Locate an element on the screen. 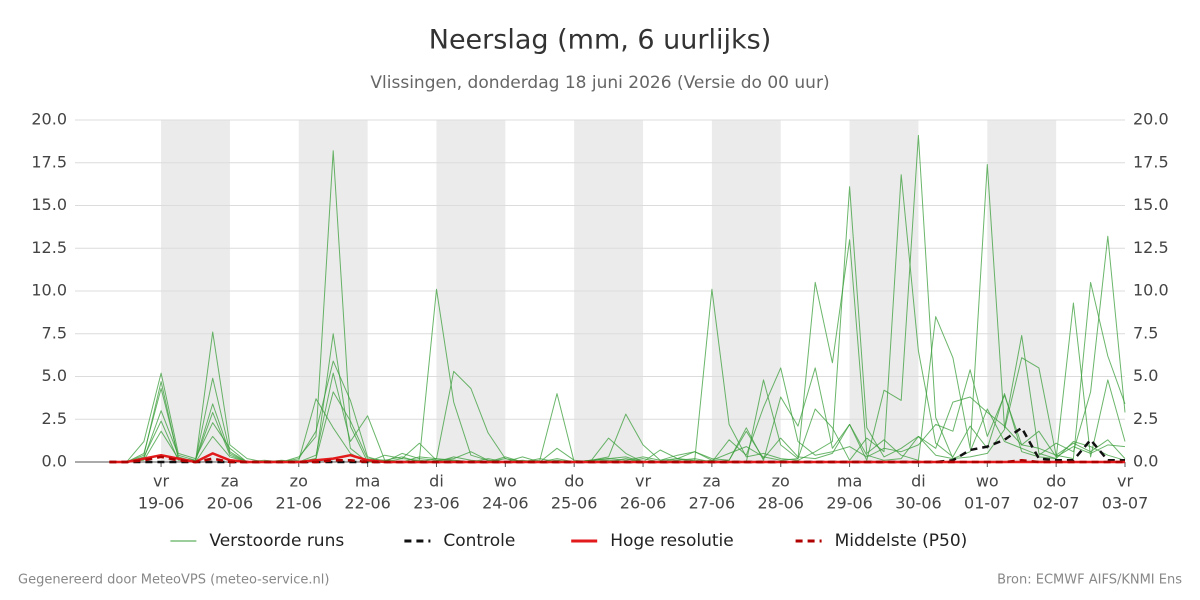 Image resolution: width=1200 pixels, height=600 pixels. x-tick-label: 20-06 is located at coordinates (230, 503).